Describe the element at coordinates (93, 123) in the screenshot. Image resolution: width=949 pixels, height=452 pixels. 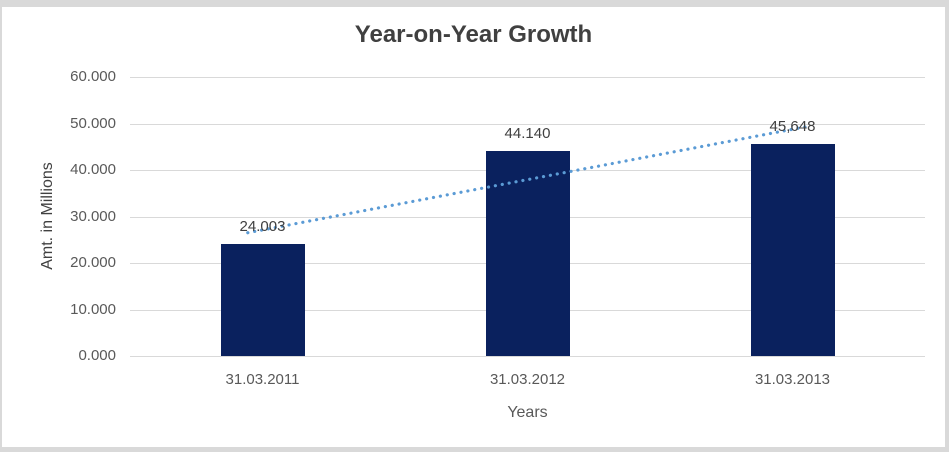
I see `y-tick-label: 50.000` at that location.